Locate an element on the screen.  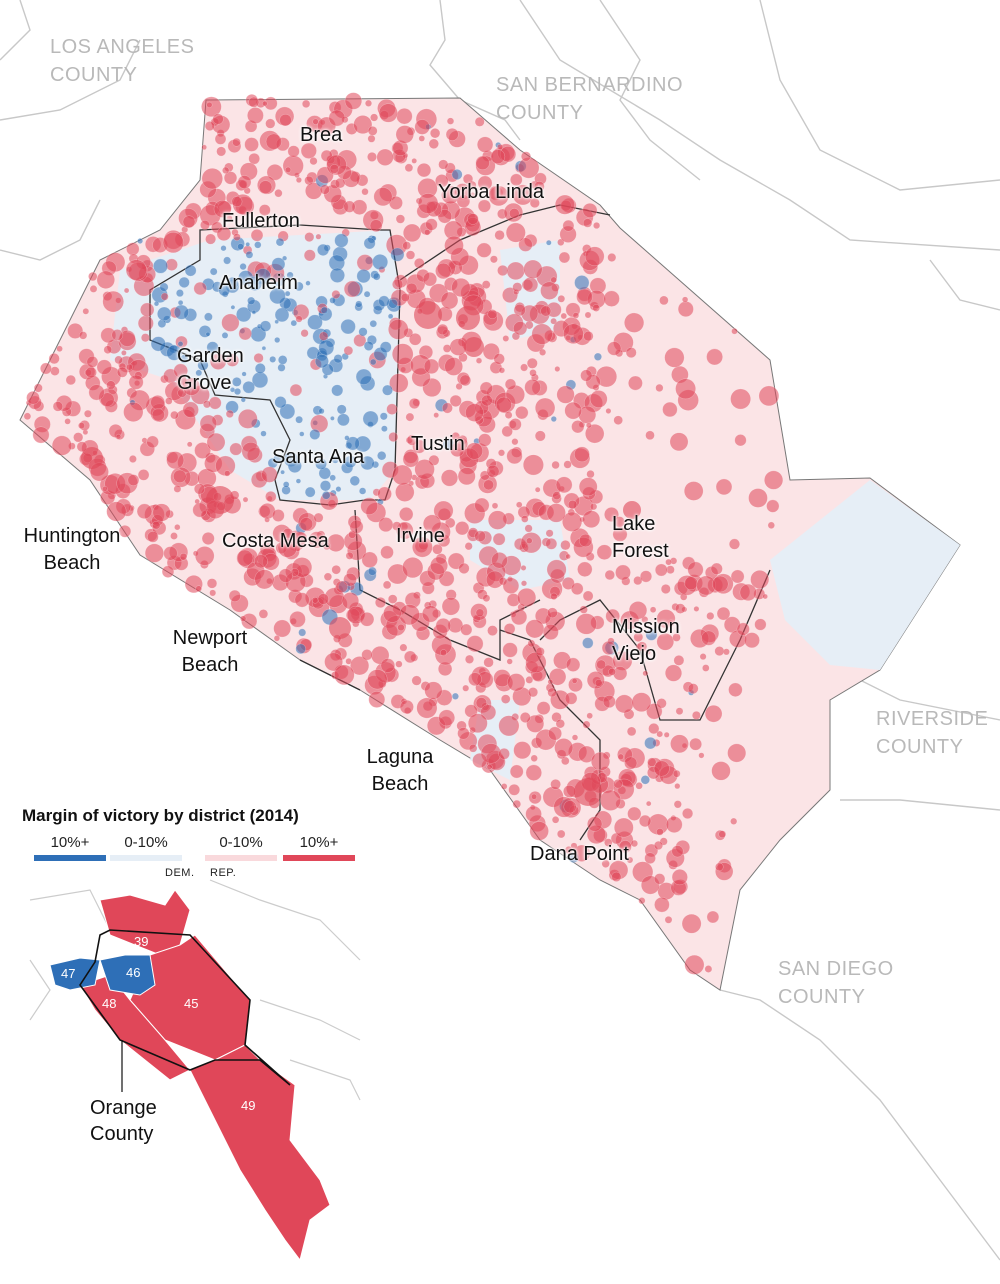
county-border-sb-riv is located at coordinates (650, 90).